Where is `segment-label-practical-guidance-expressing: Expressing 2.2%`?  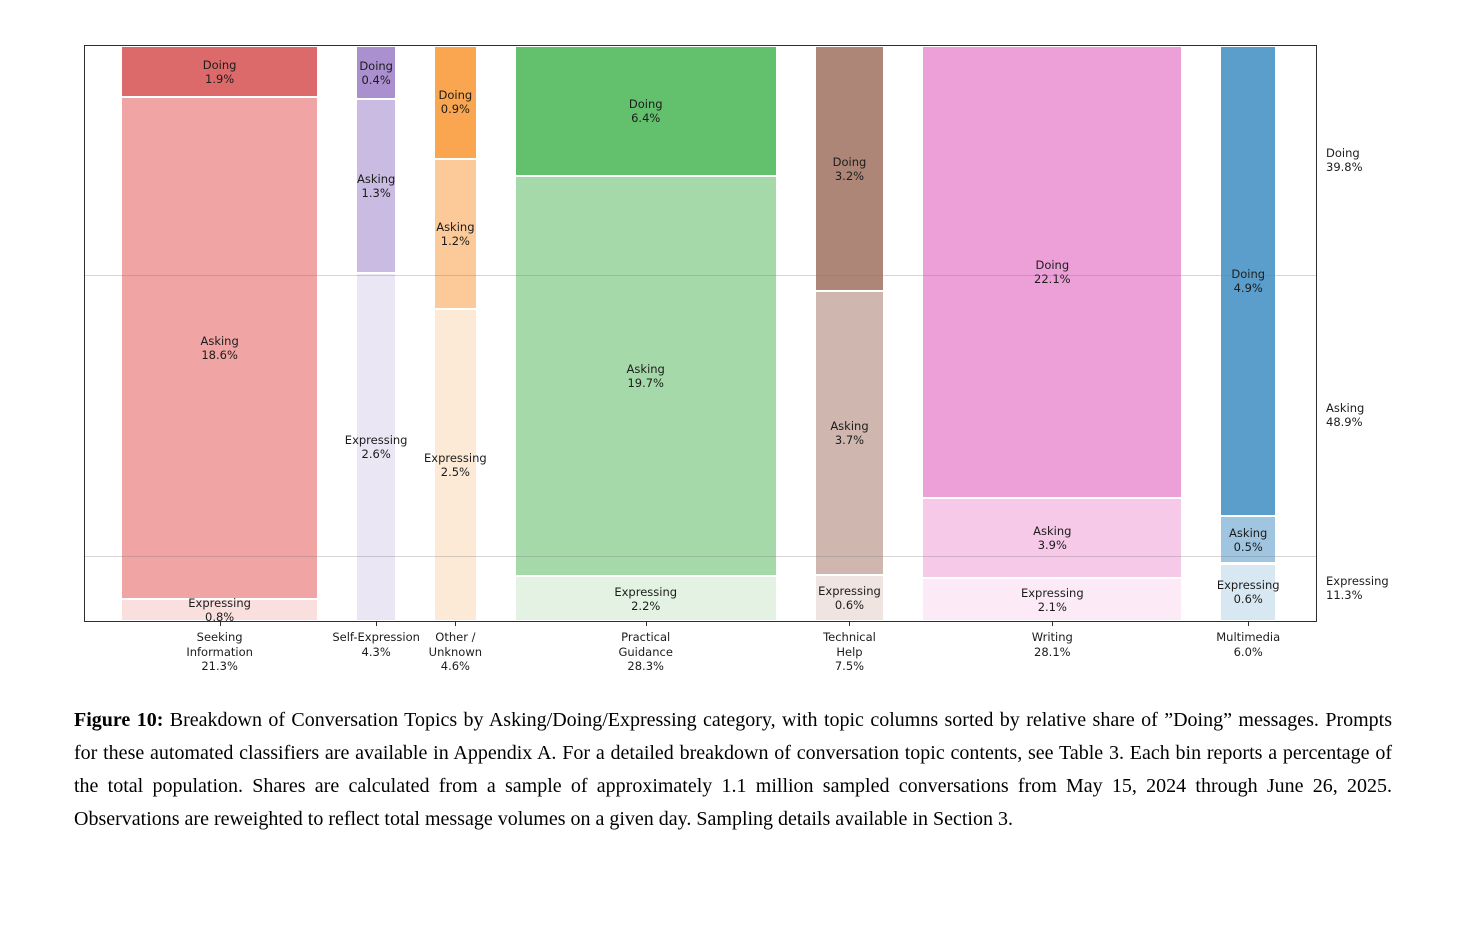 segment-label-practical-guidance-expressing: Expressing 2.2% is located at coordinates (646, 598).